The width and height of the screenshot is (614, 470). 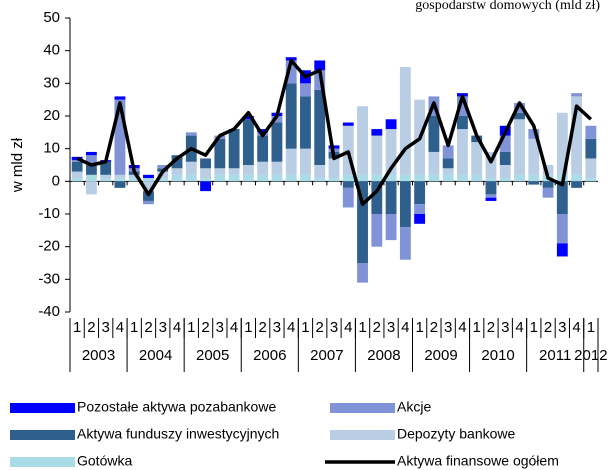 What do you see at coordinates (555, 355) in the screenshot?
I see `year-label: 2011` at bounding box center [555, 355].